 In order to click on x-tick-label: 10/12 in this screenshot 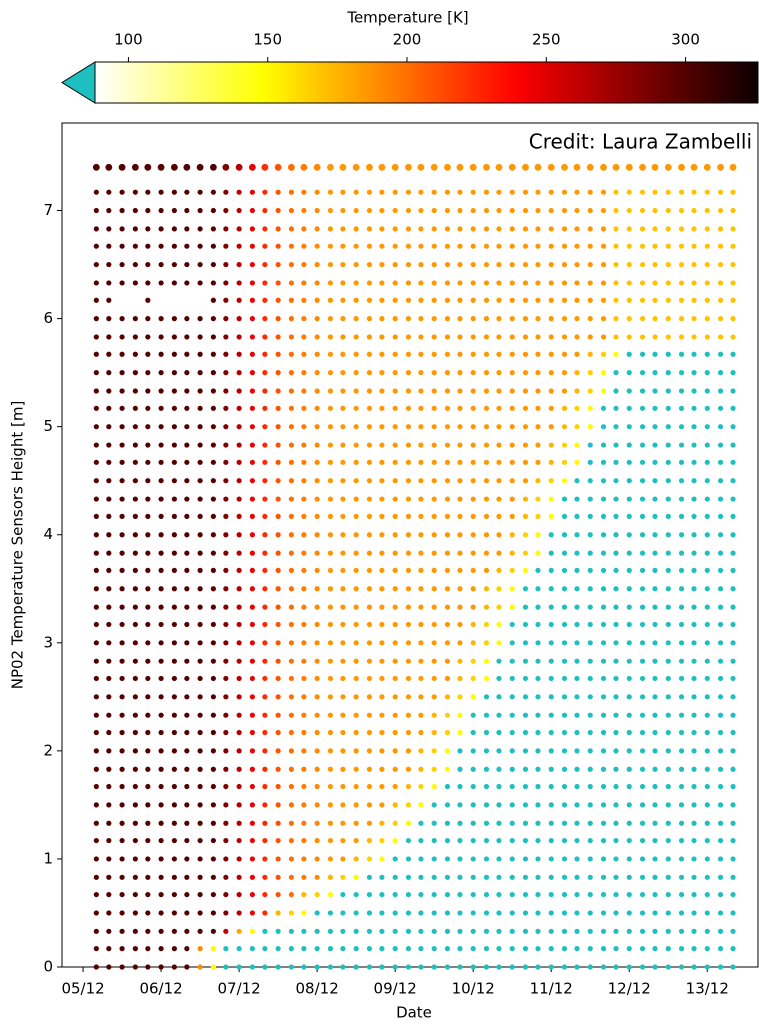, I will do `click(473, 989)`.